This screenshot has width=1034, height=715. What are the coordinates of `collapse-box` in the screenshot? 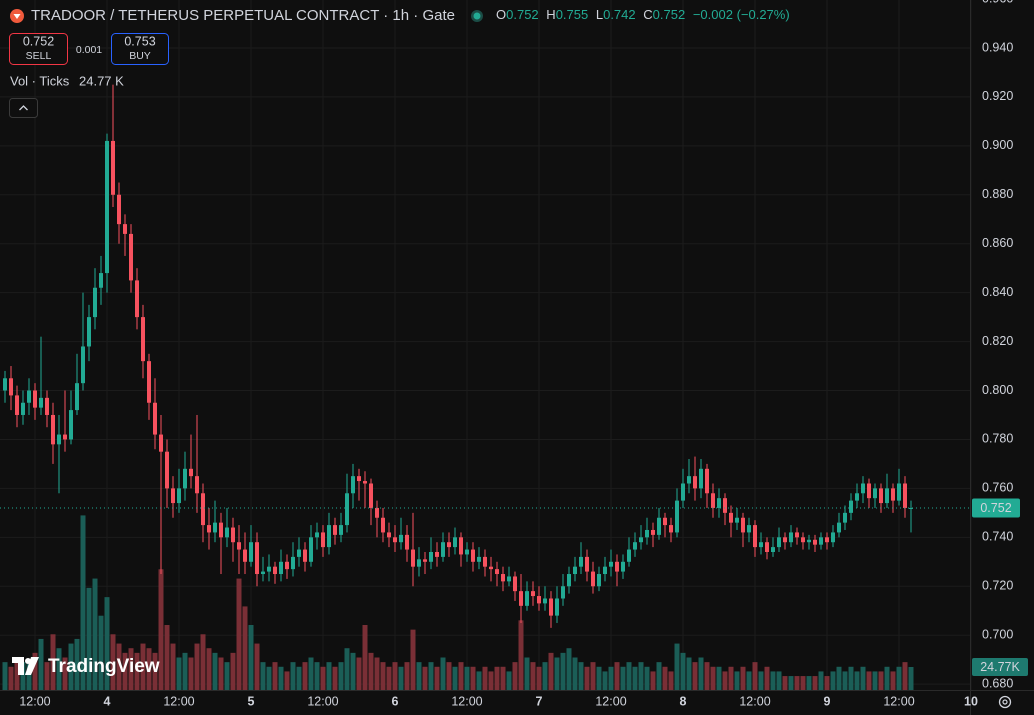 It's located at (23, 108).